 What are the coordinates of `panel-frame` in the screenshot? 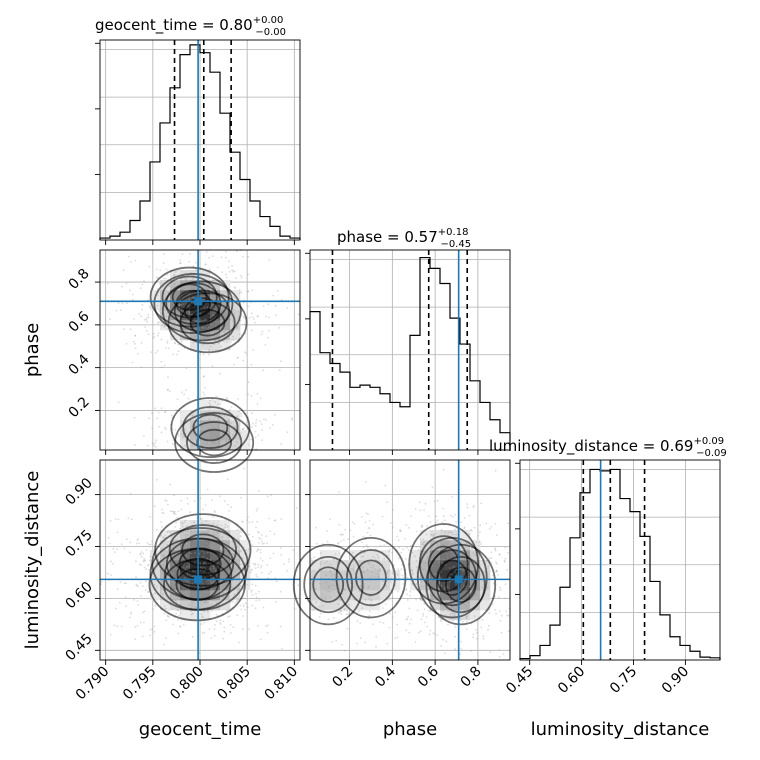 It's located at (410, 350).